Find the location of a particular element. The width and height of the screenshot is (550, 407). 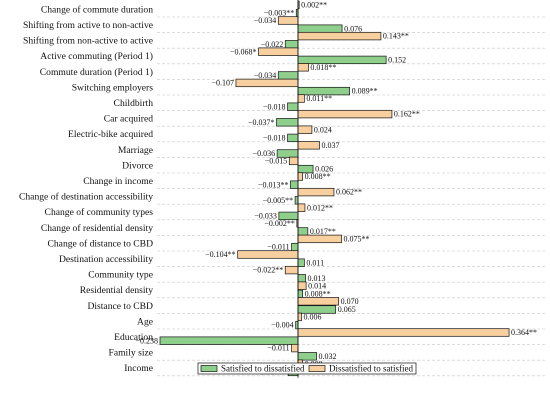

data-label-green: −0.013** is located at coordinates (273, 184).